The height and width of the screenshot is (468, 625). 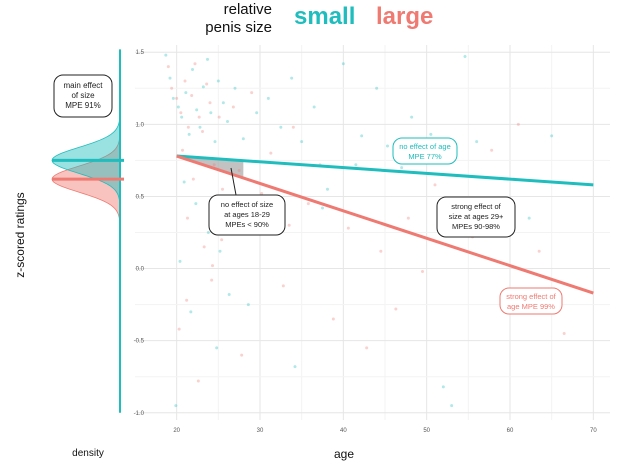 I want to click on annotation-box-main-effect, so click(x=83, y=96).